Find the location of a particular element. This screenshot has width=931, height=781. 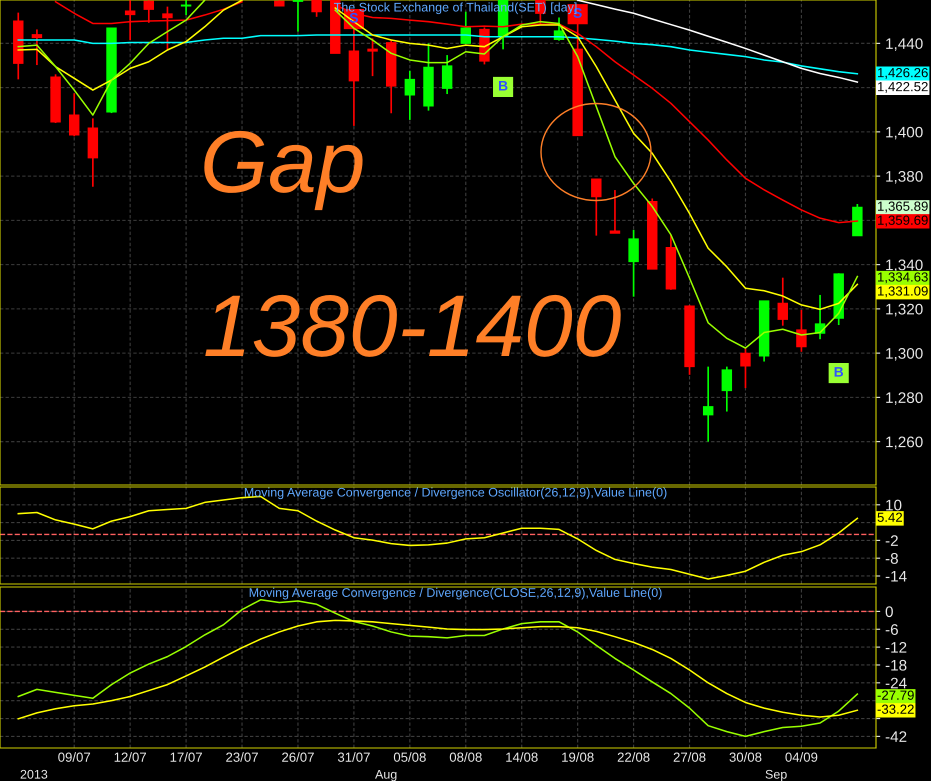

chart-title: Moving Average Convergence / Divergence(CLOSE,26,12,9),Value Line(0) is located at coordinates (456, 594).